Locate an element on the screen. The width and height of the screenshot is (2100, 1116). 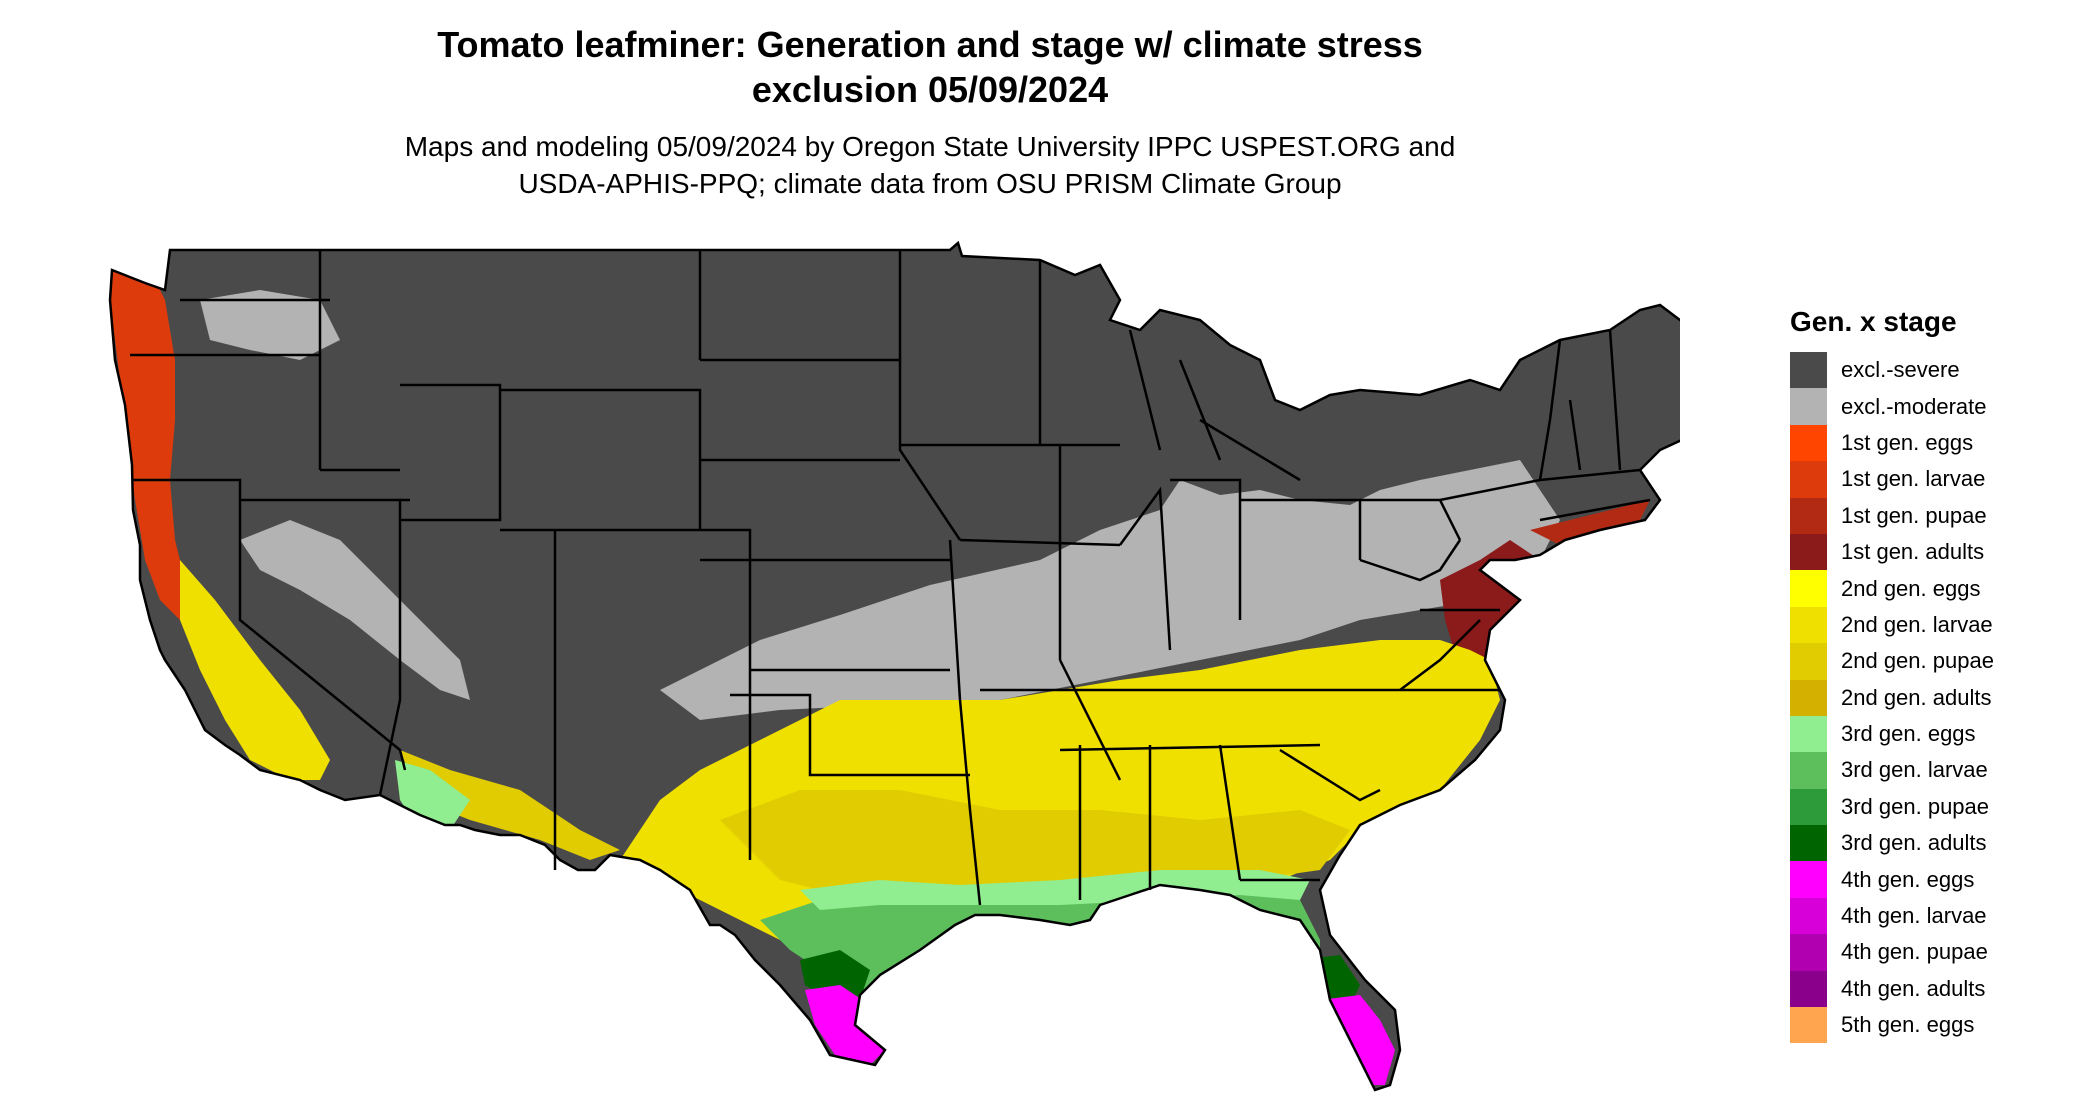
legend-item: 4th gen. pupae is located at coordinates (1940, 952).